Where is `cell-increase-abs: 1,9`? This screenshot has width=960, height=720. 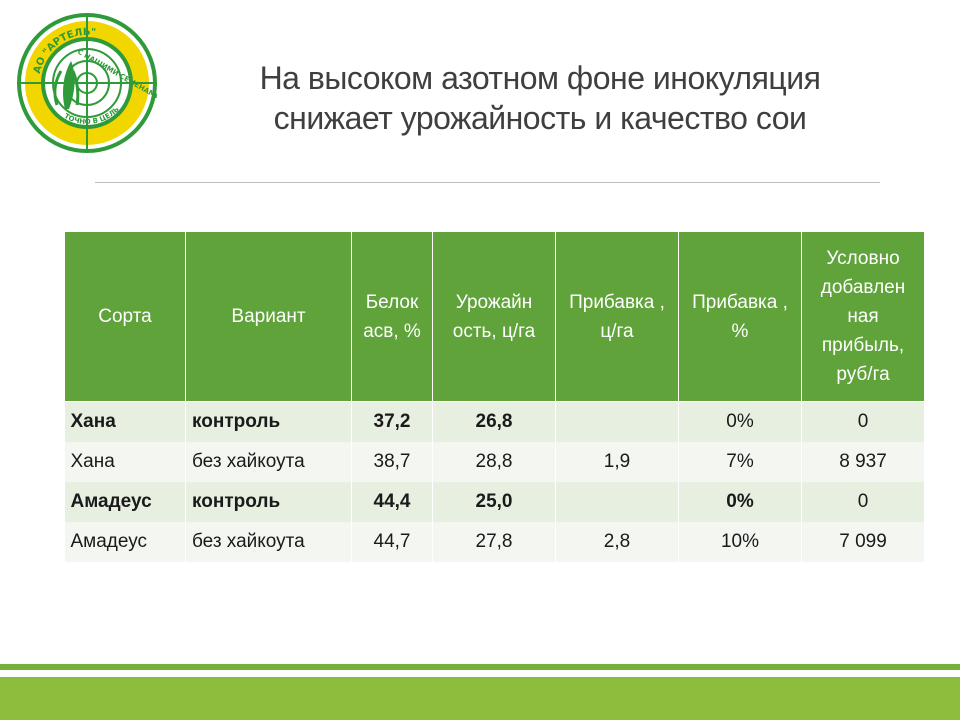 cell-increase-abs: 1,9 is located at coordinates (617, 462).